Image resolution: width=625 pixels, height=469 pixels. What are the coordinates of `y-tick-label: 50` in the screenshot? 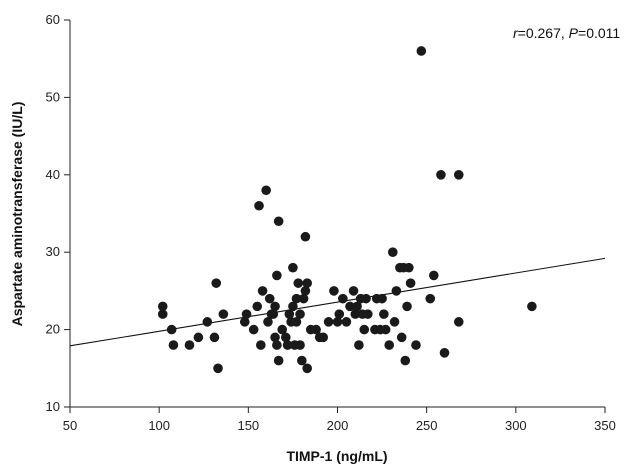 It's located at (53, 96).